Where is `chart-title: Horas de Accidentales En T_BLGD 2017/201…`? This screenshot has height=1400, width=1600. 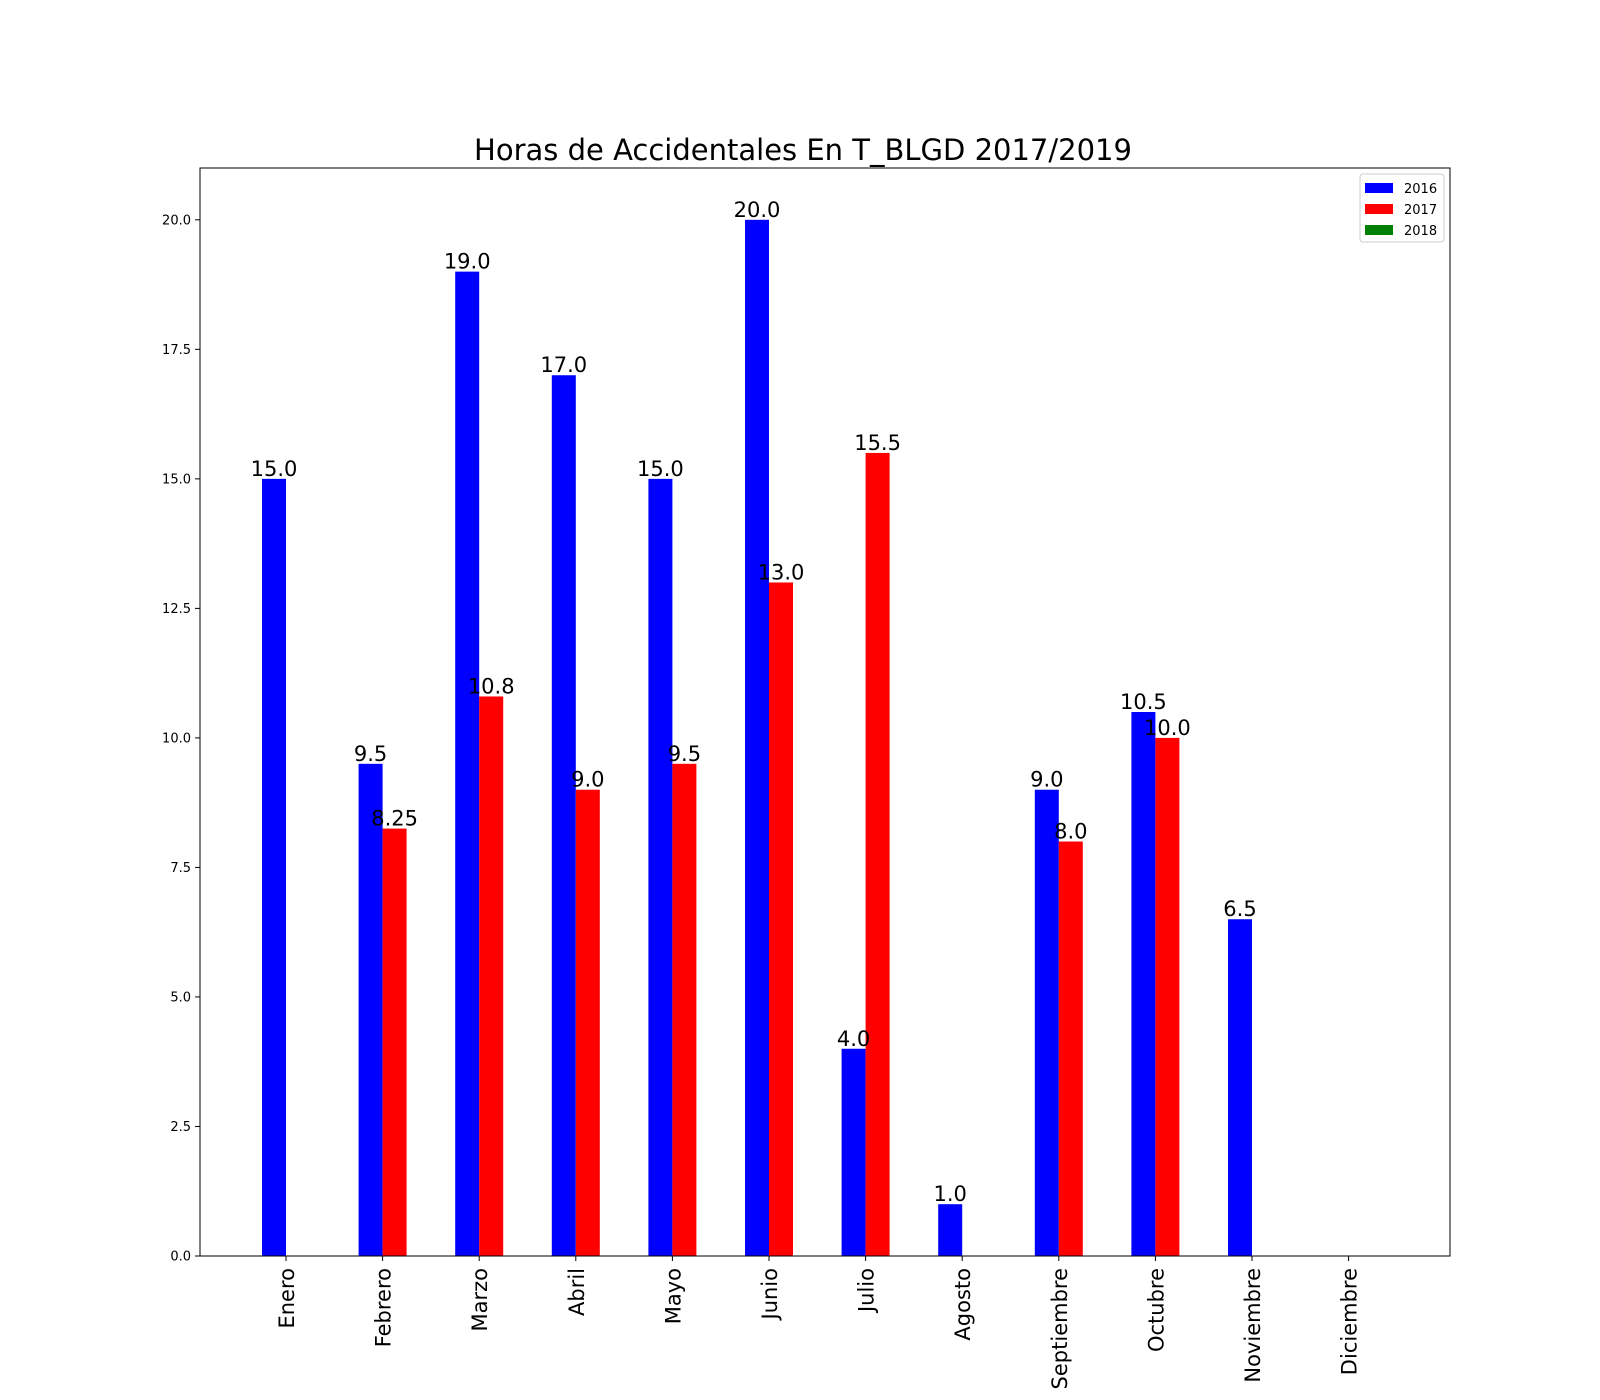 chart-title: Horas de Accidentales En T_BLGD 2017/201… is located at coordinates (803, 150).